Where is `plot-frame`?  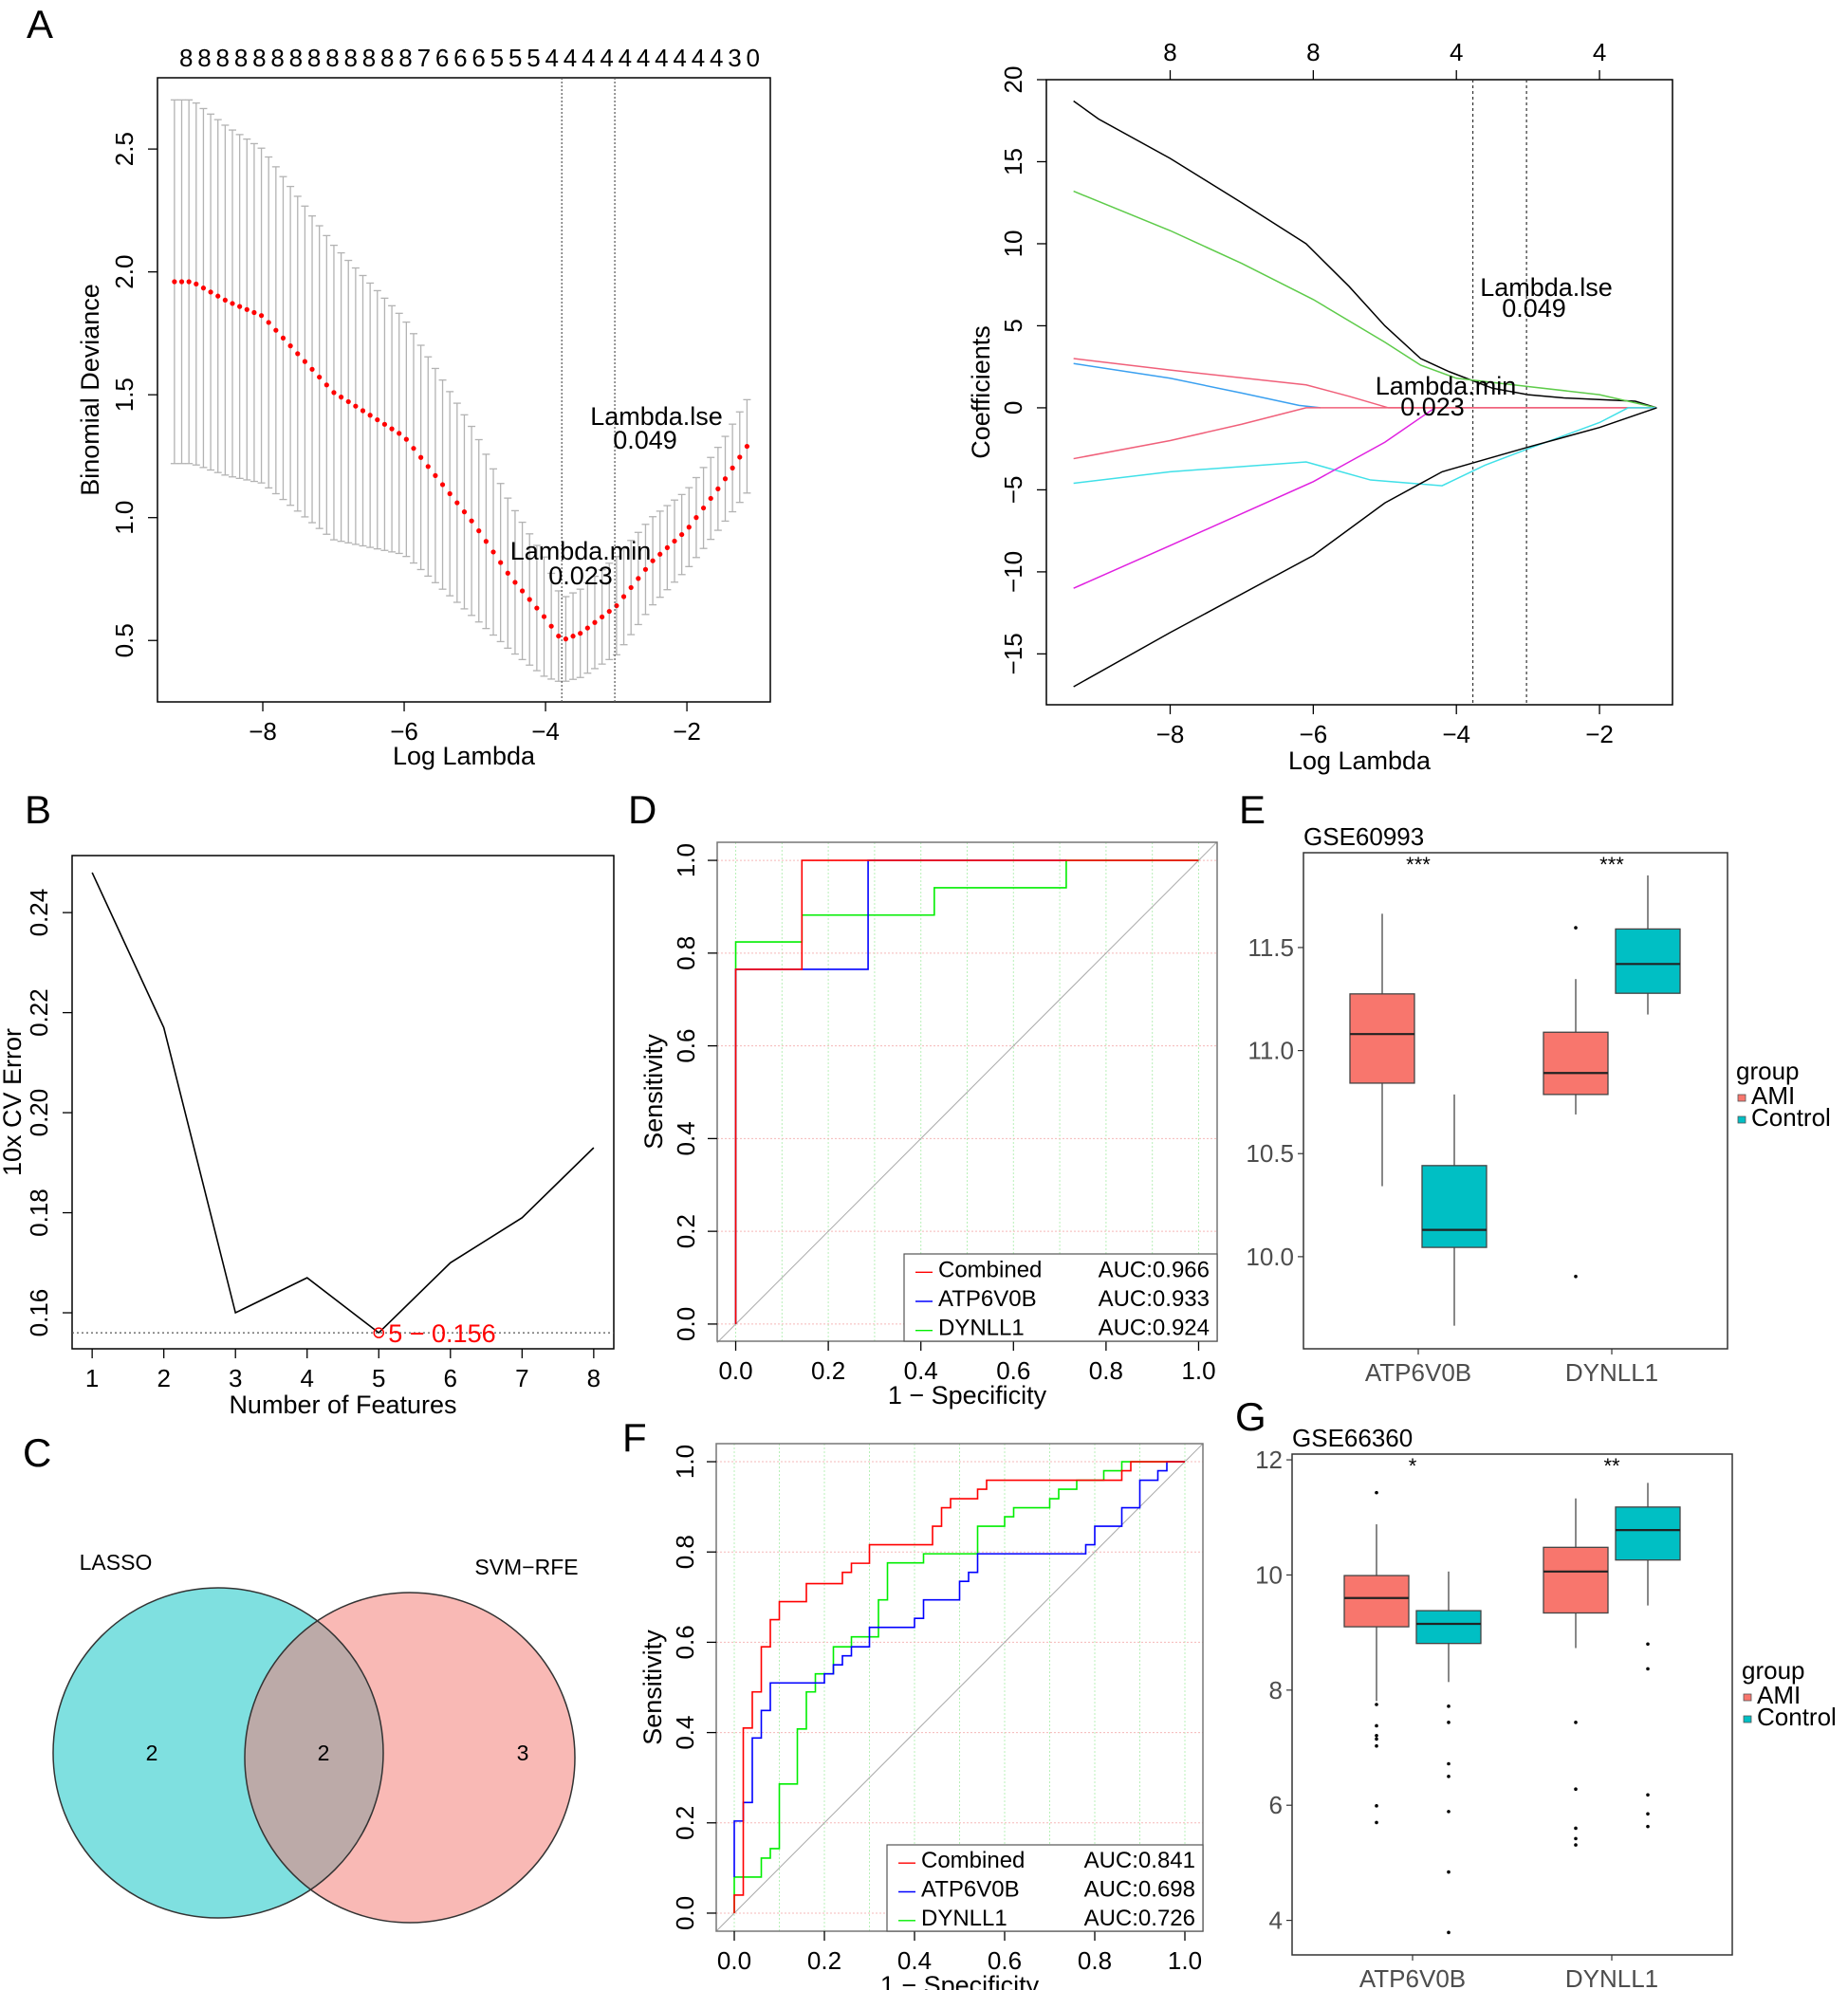
plot-frame is located at coordinates (1359, 393).